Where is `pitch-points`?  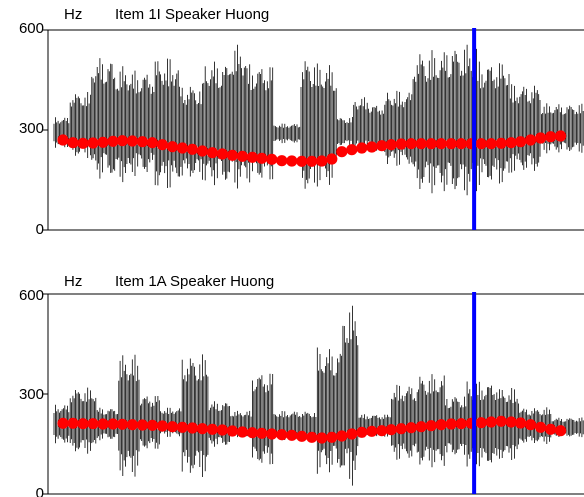 pitch-points is located at coordinates (312, 148).